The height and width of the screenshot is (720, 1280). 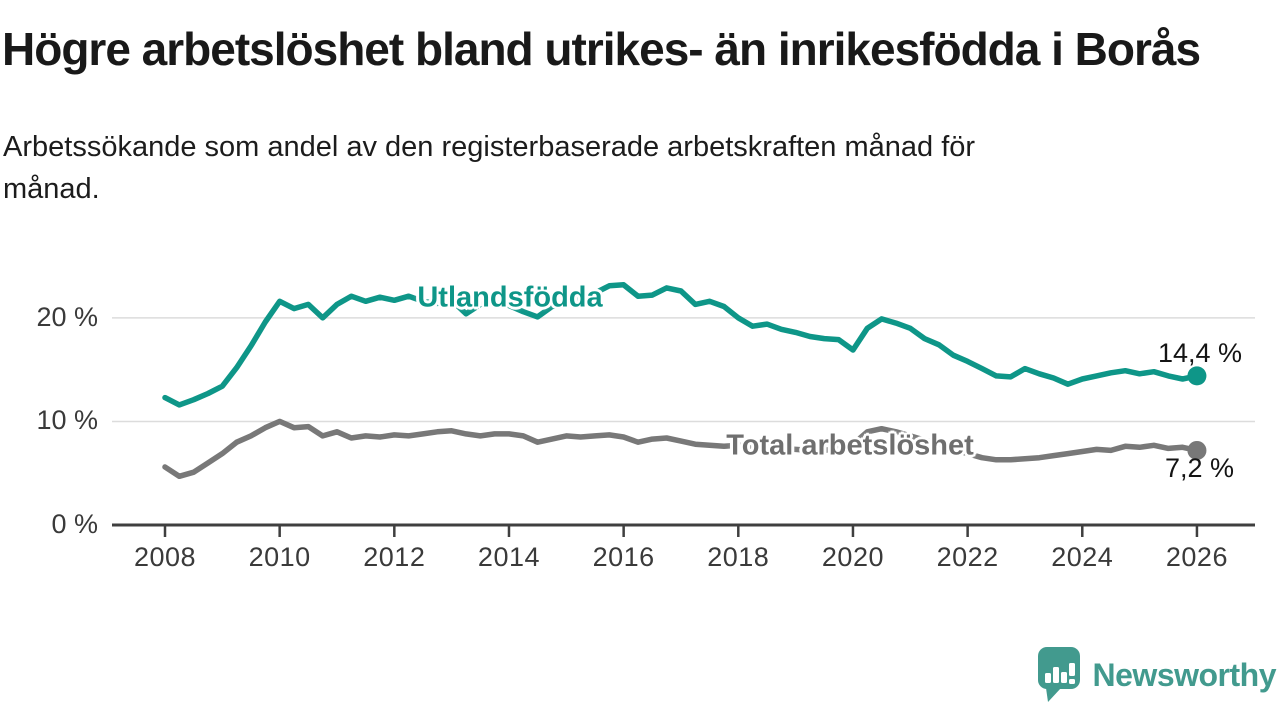 What do you see at coordinates (1197, 450) in the screenshot?
I see `end-point-dot-total` at bounding box center [1197, 450].